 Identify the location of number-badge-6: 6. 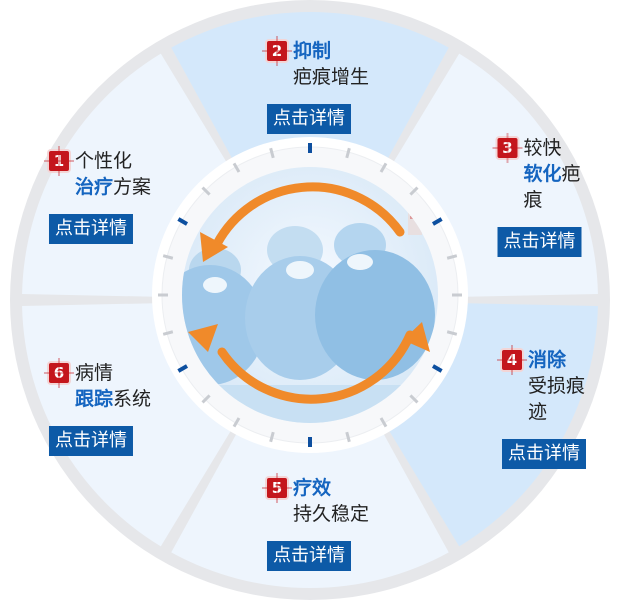
(58, 373).